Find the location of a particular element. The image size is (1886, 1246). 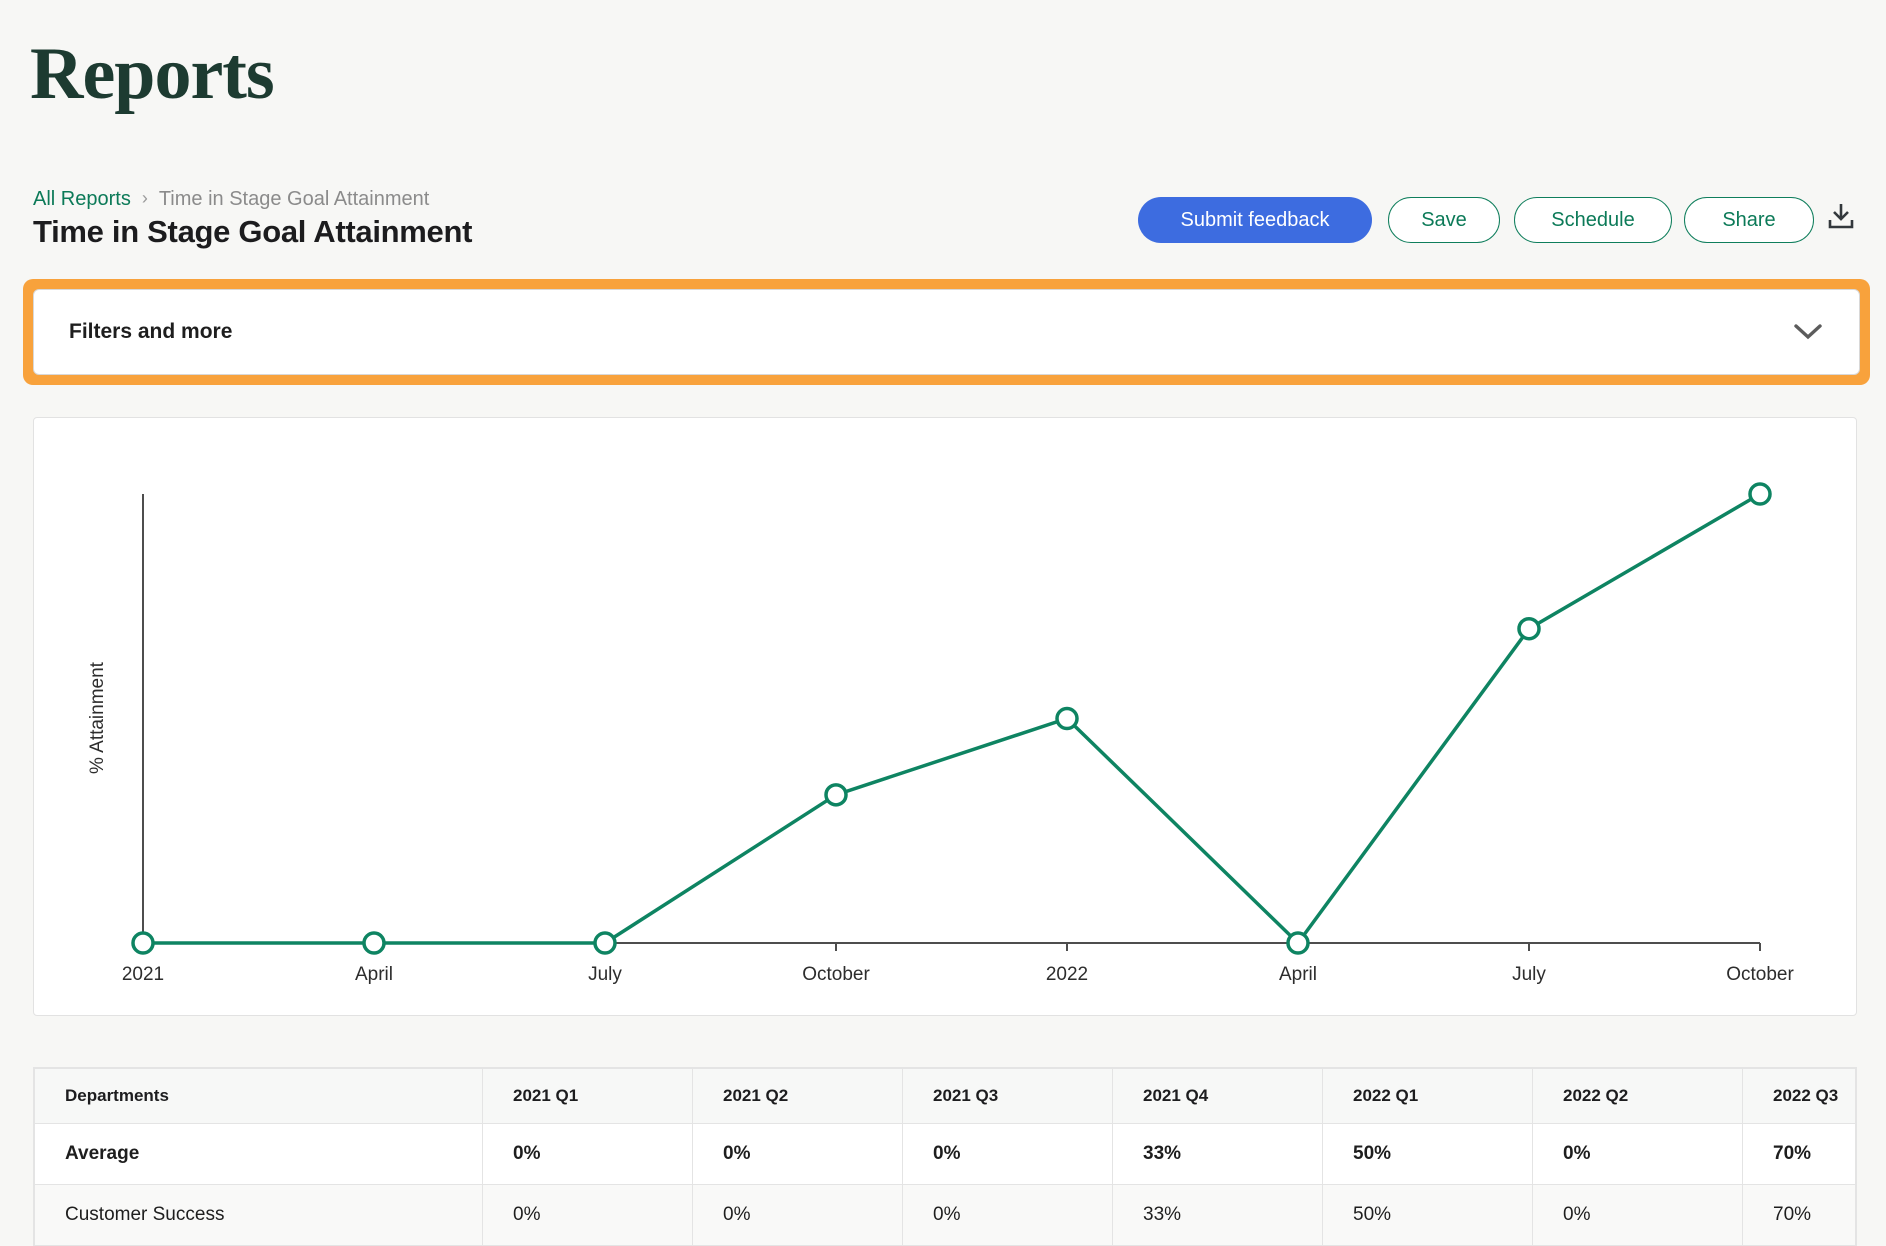

table-header-cell: 2021 Q1 is located at coordinates (587, 1096).